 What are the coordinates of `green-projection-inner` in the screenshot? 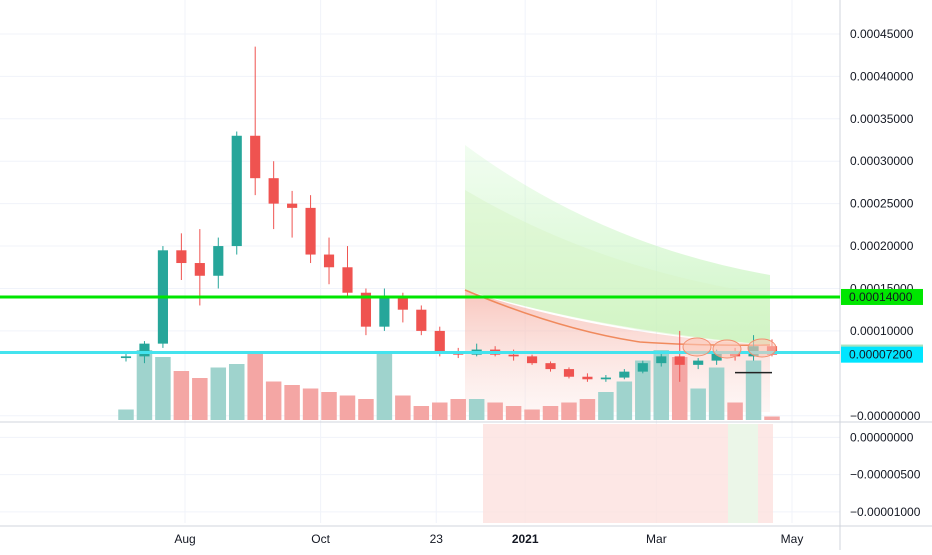 It's located at (617, 267).